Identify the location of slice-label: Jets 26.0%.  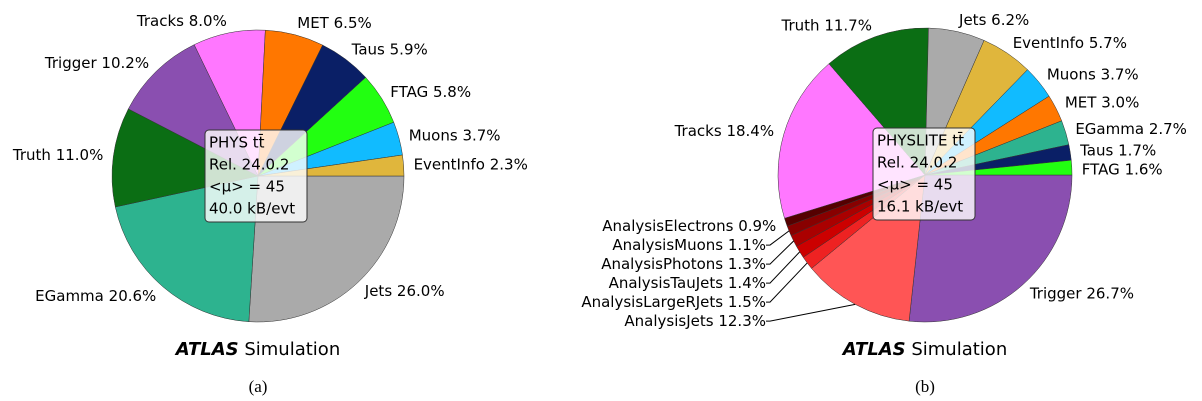
(404, 291).